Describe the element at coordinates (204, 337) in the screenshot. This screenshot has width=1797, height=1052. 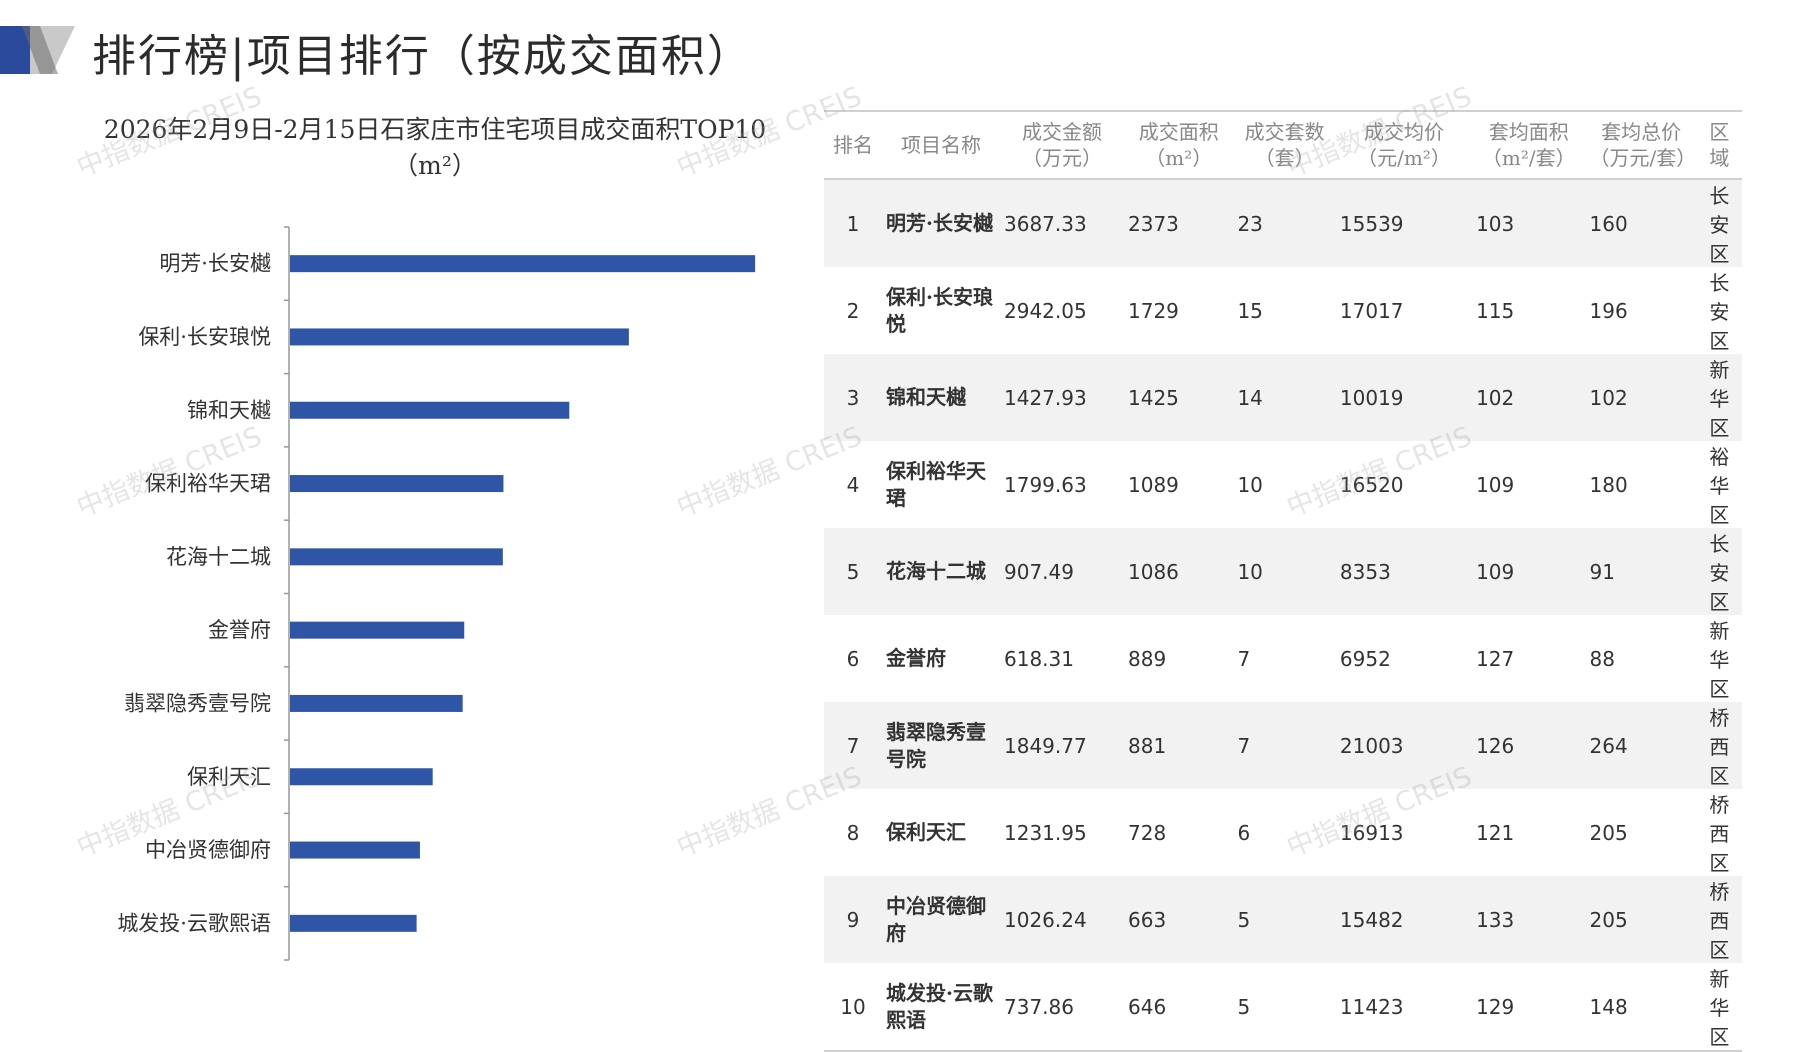
I see `category-label: 保利·长安琅悦` at that location.